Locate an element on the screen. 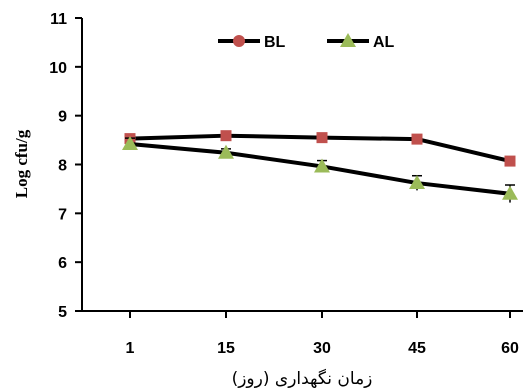 The width and height of the screenshot is (523, 390). y-axis-label: Log cfu/g is located at coordinates (21, 163).